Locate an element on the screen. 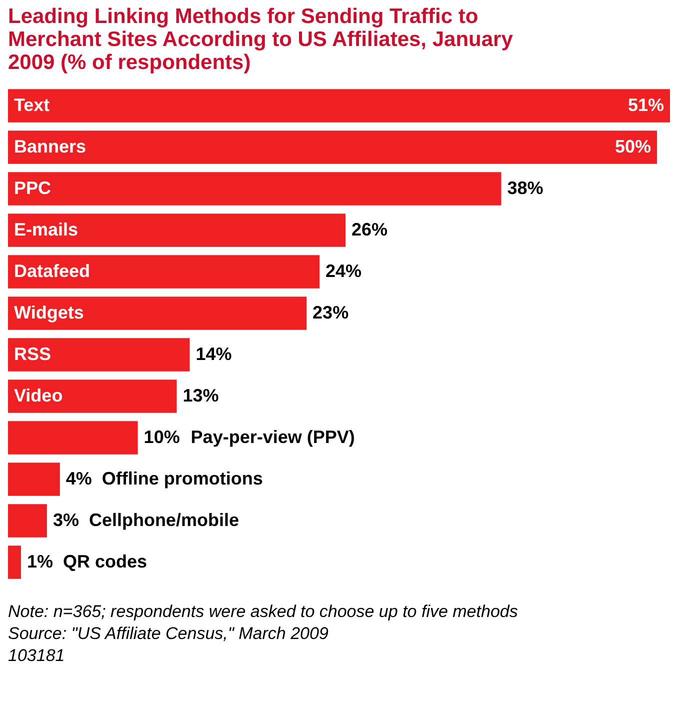 This screenshot has width=682, height=710. y-tick-label: Banners is located at coordinates (50, 146).